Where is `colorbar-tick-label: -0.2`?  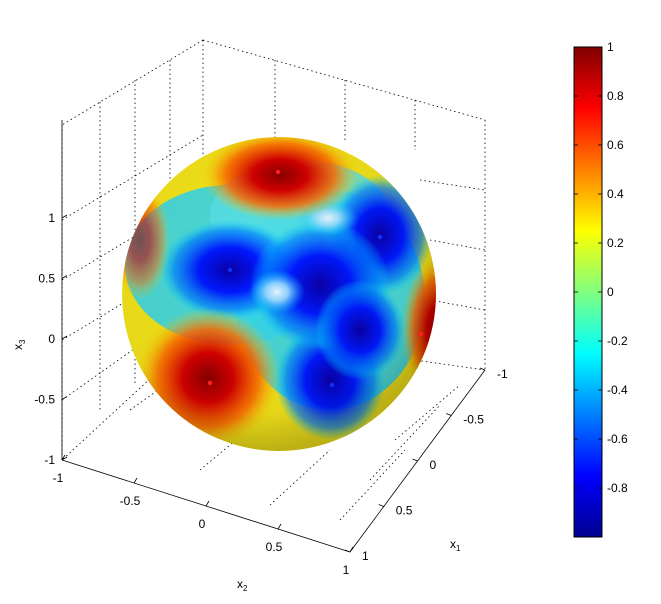
colorbar-tick-label: -0.2 is located at coordinates (617, 341).